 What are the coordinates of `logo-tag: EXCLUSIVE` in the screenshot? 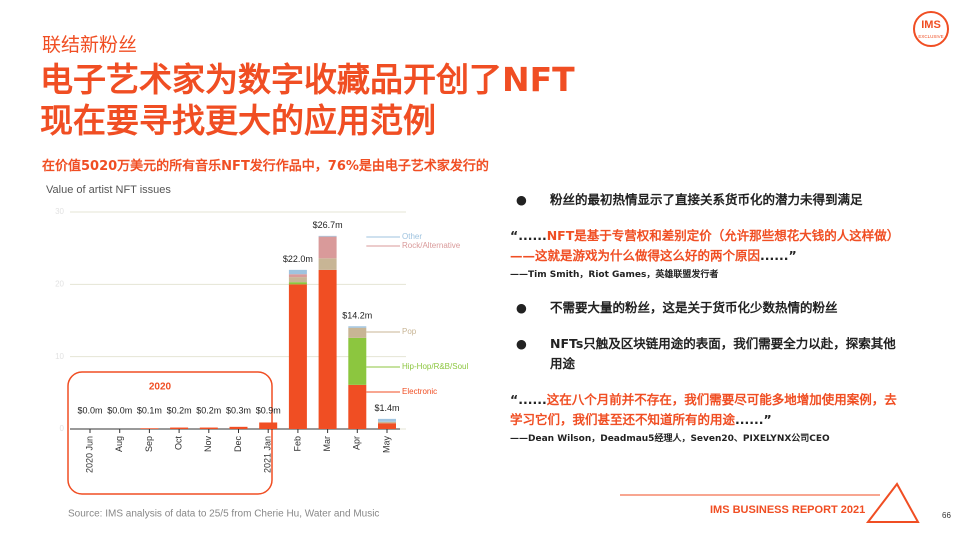 It's located at (930, 36).